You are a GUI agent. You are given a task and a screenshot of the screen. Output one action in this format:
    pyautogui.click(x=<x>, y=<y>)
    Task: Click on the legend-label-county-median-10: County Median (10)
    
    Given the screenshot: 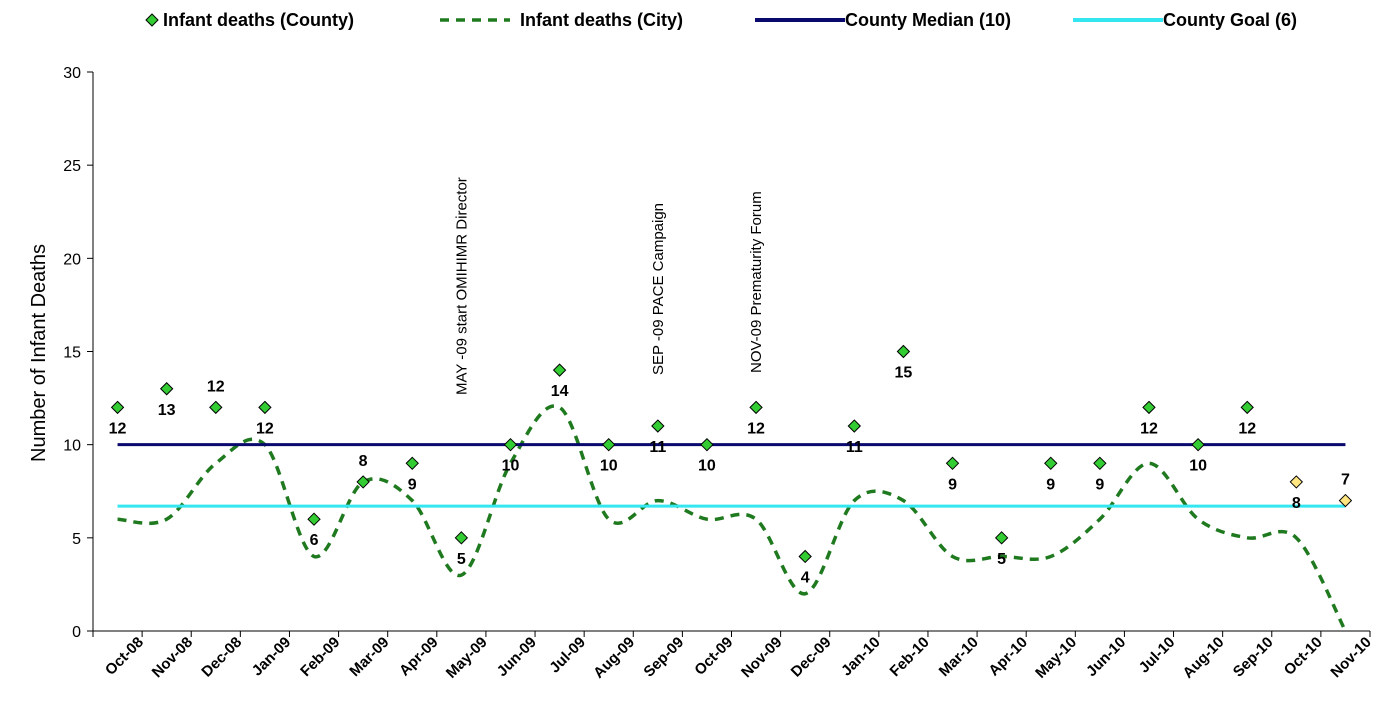 What is the action you would take?
    pyautogui.click(x=928, y=20)
    